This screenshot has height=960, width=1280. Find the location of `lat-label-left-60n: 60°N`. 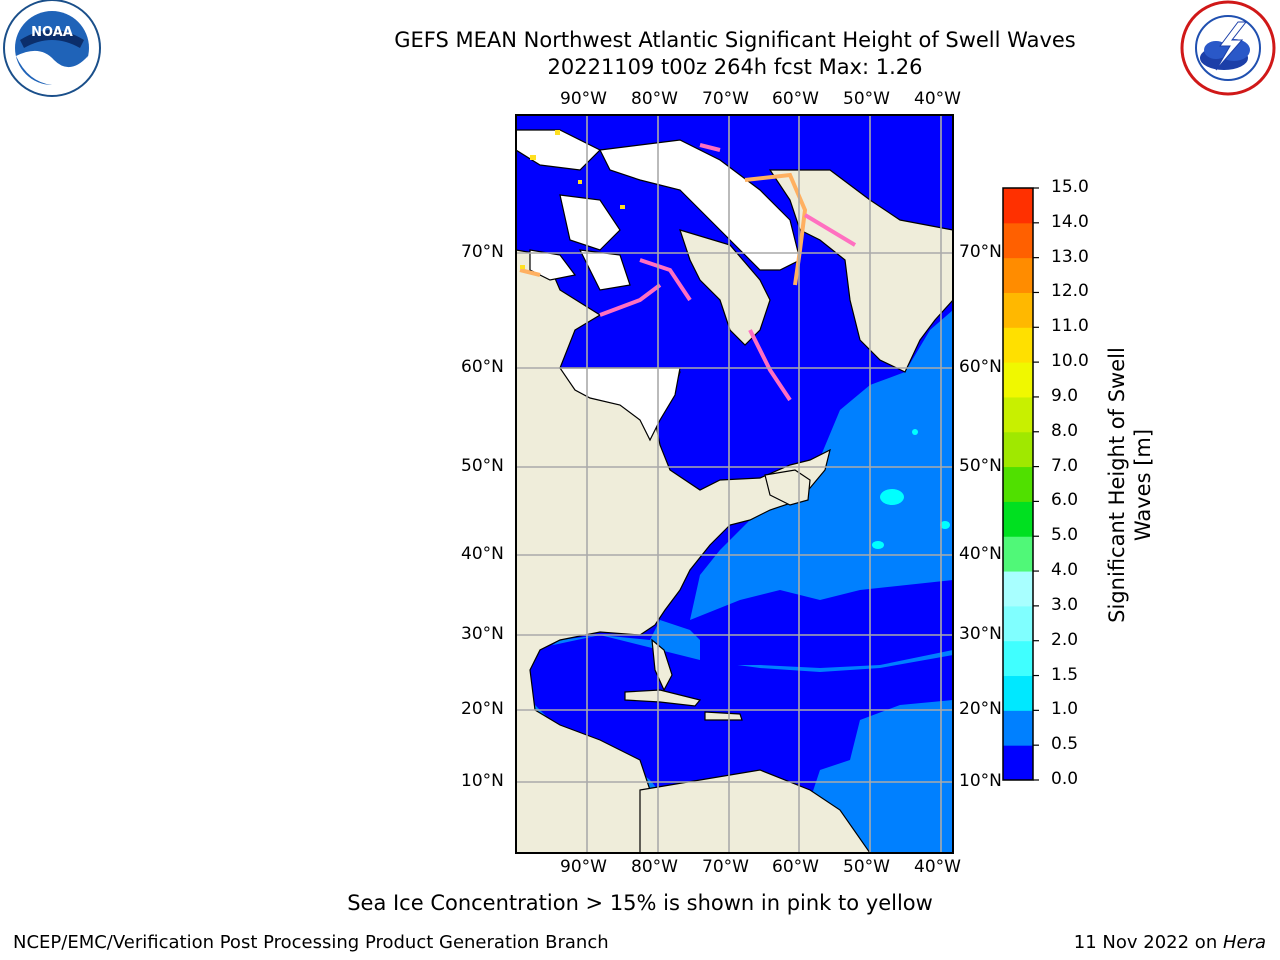

lat-label-left-60n: 60°N is located at coordinates (482, 367).